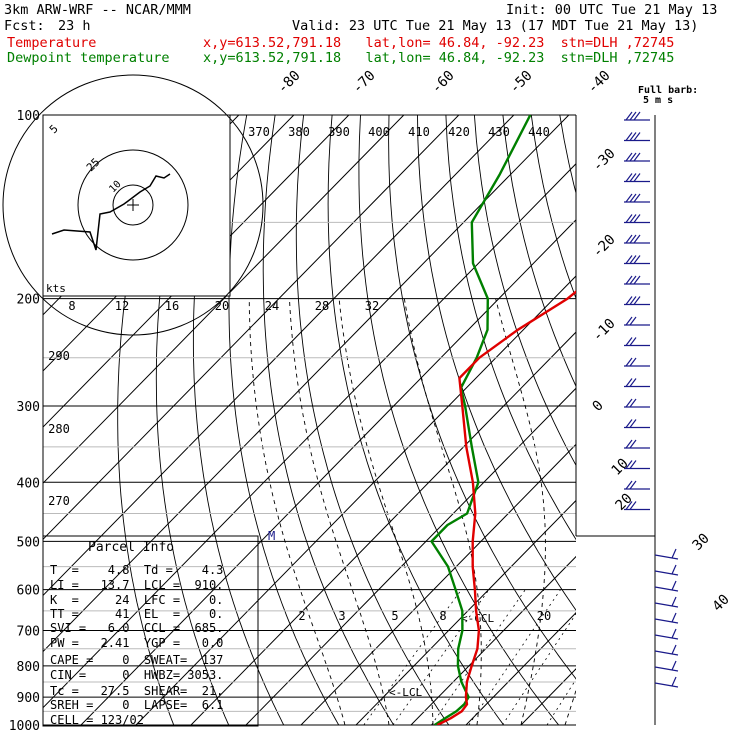  I want to click on theta-label: 410, so click(419, 132).